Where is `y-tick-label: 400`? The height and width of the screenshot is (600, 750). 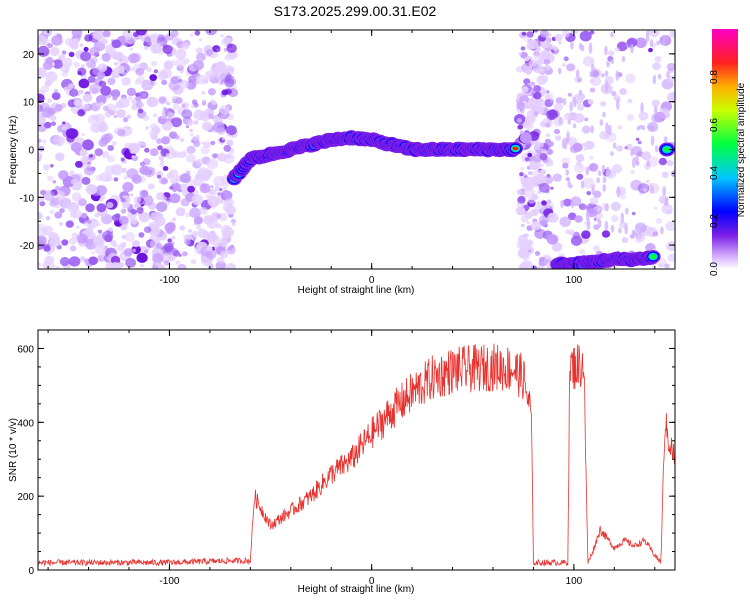
y-tick-label: 400 is located at coordinates (25, 423).